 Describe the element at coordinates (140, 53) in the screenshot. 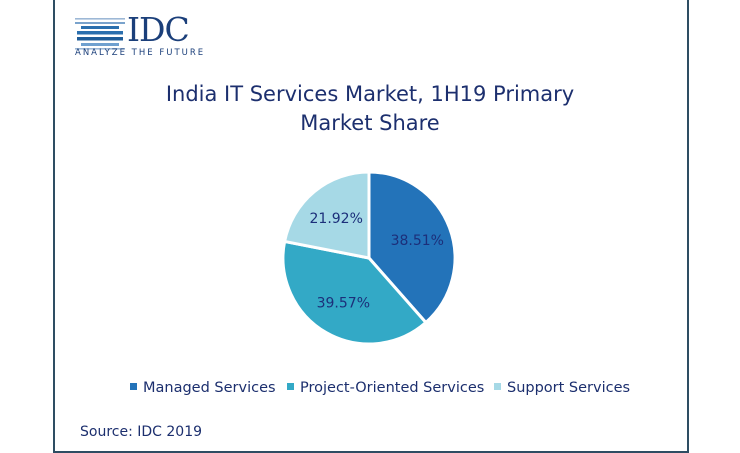

I see `logo-tagline: ANALYZE THE FUTURE` at that location.